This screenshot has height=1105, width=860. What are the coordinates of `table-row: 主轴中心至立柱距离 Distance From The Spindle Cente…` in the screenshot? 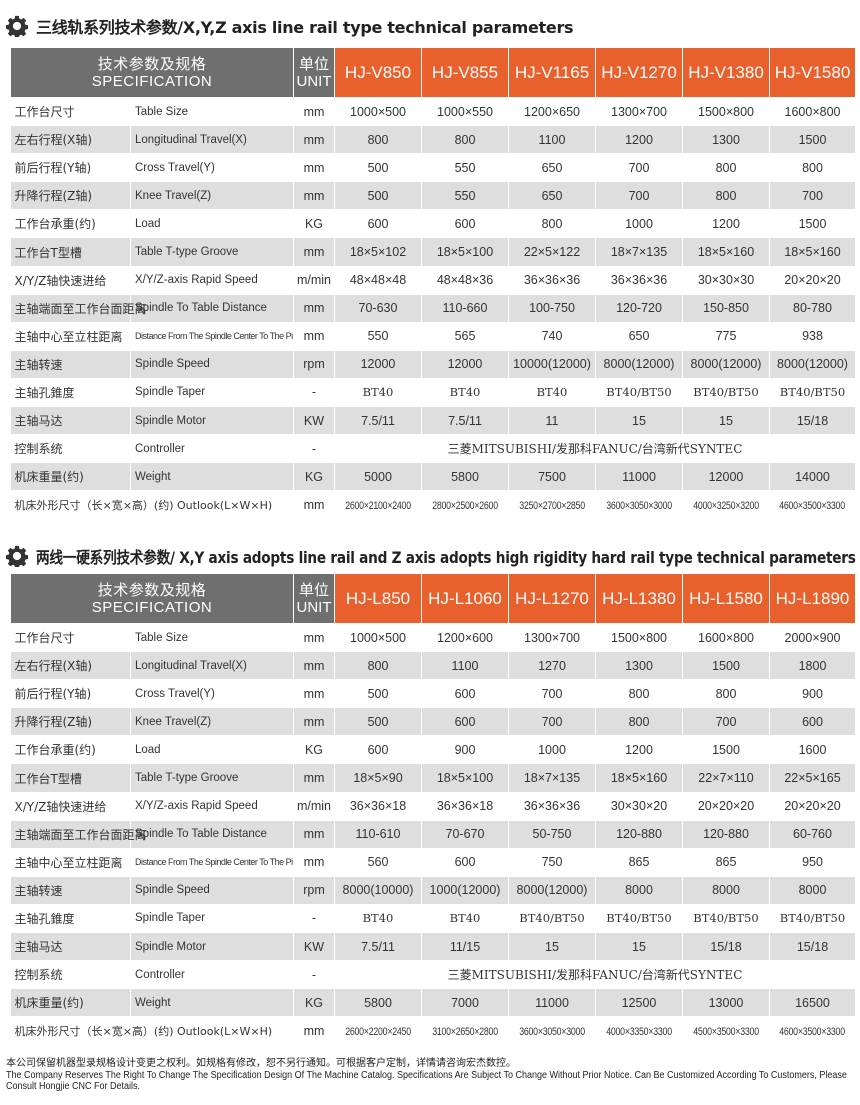 It's located at (433, 862).